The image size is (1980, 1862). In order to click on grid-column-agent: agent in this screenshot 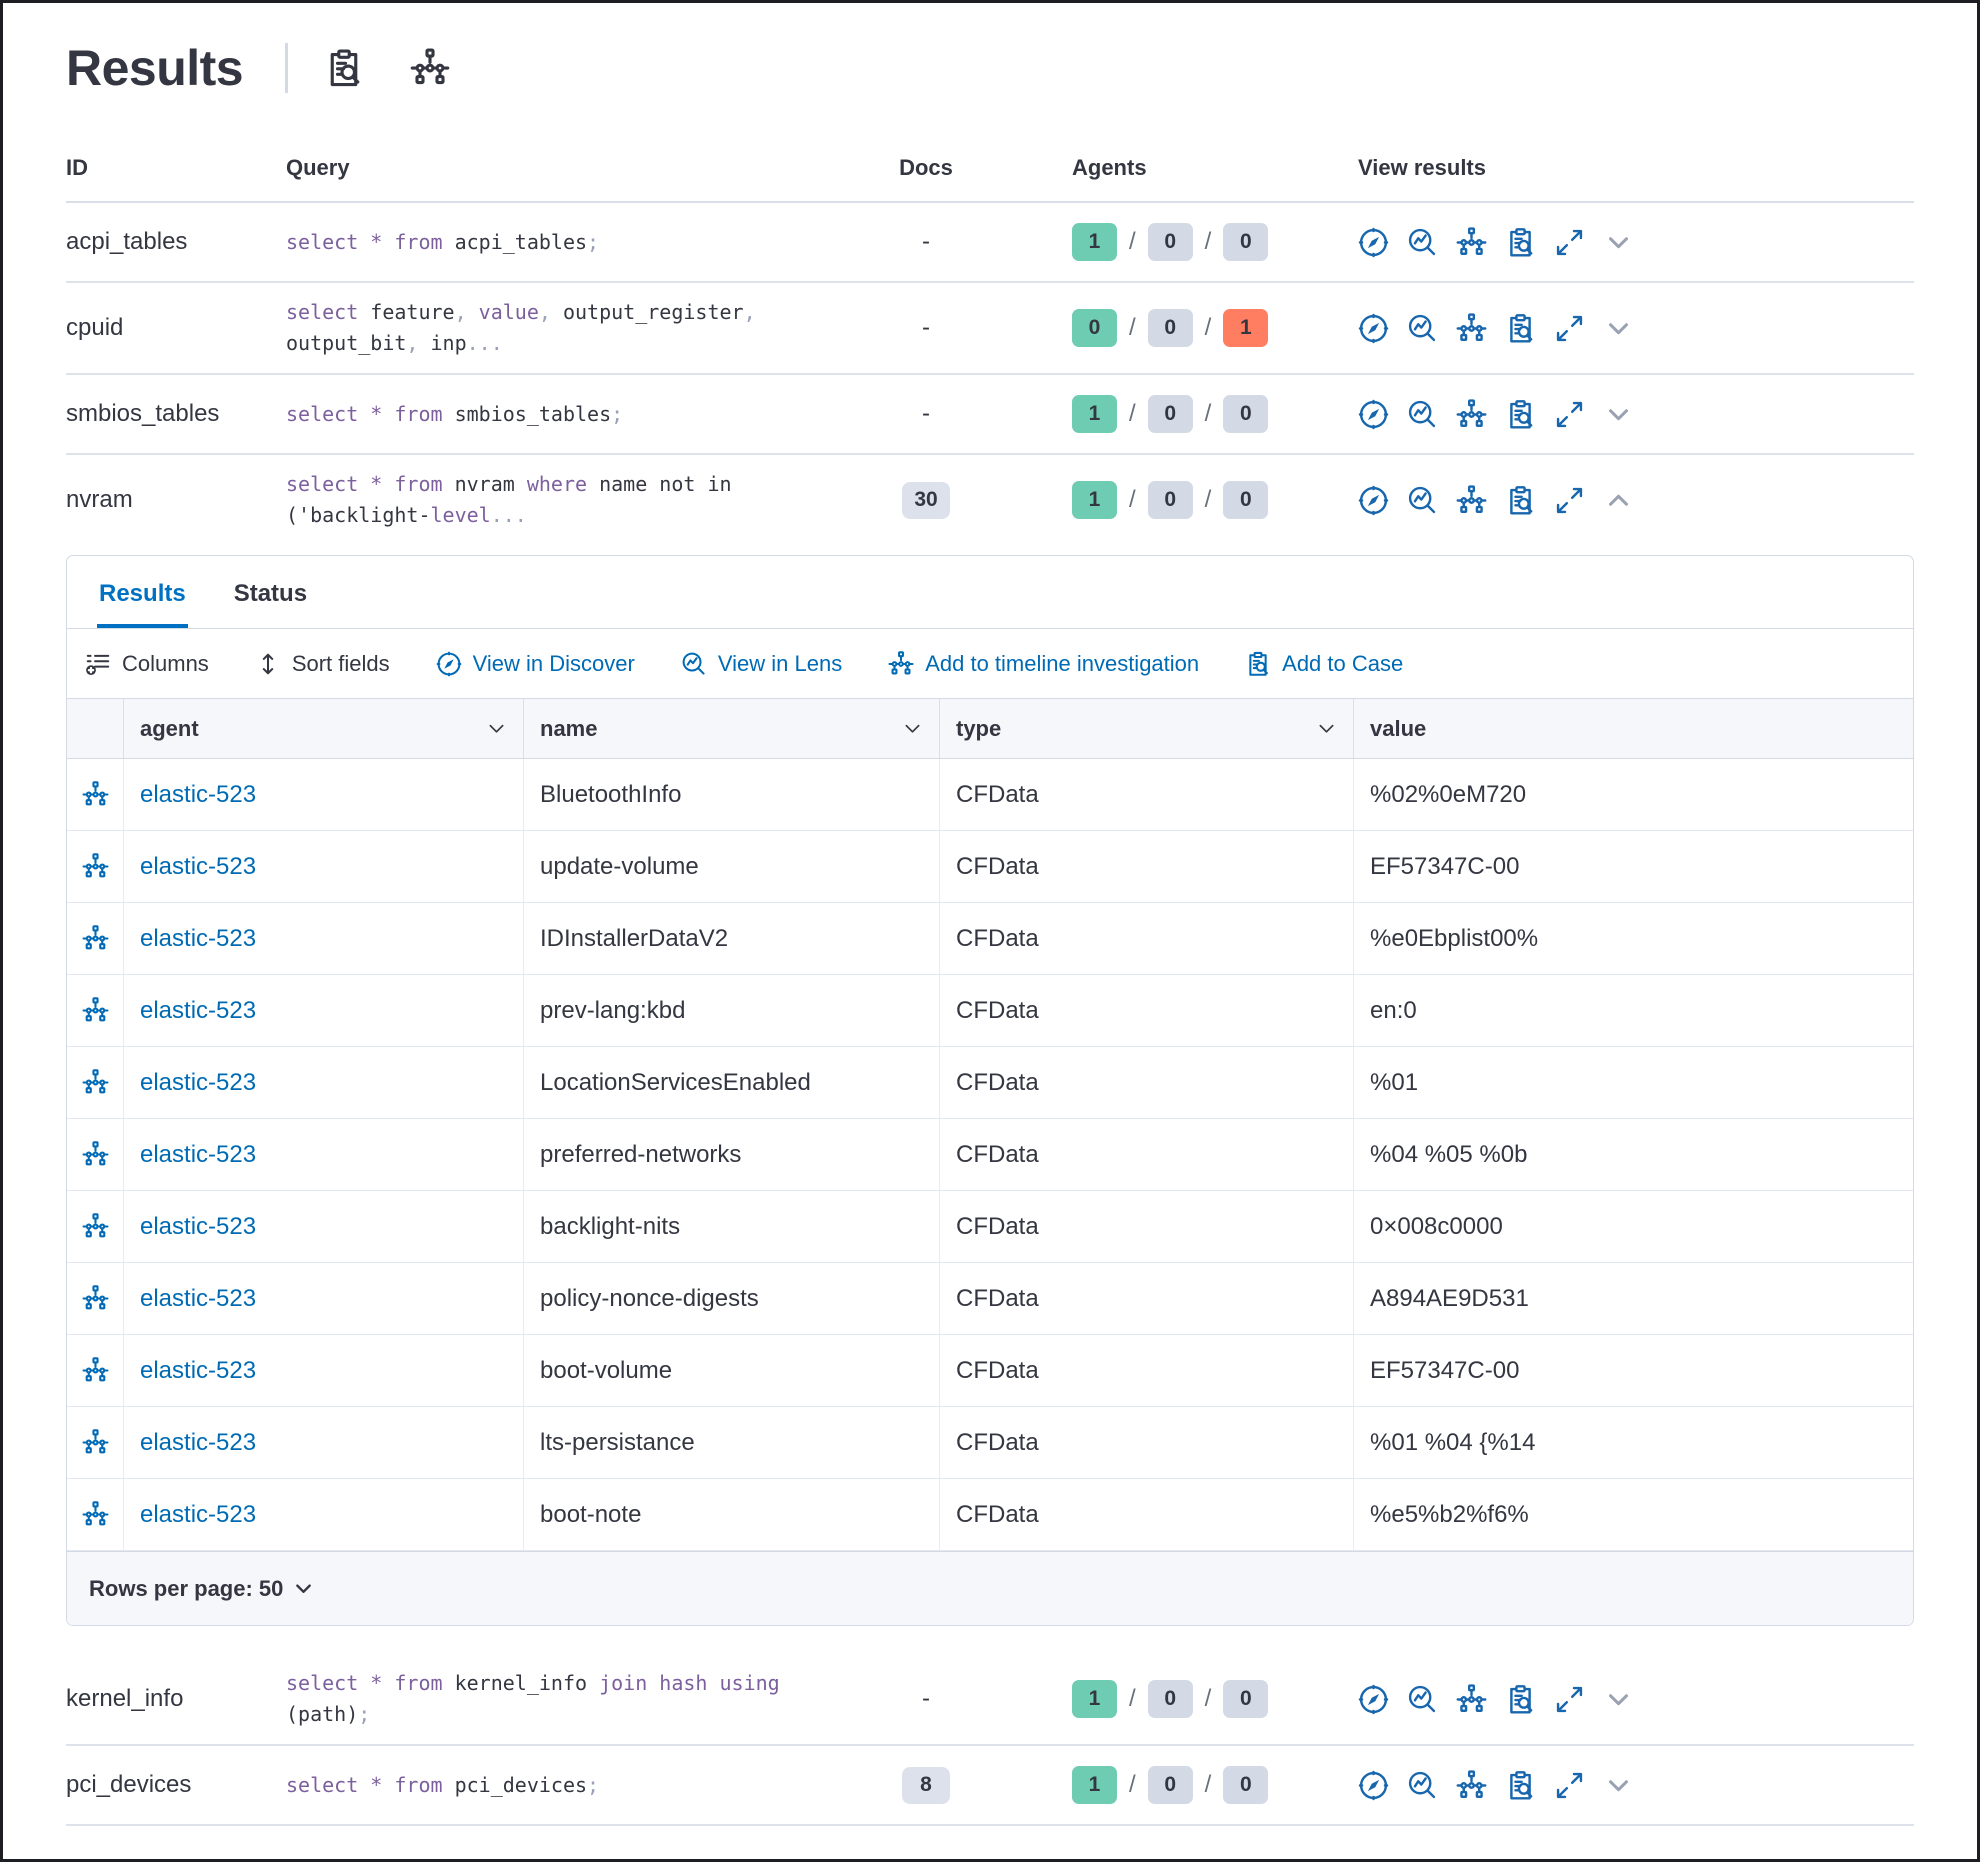, I will do `click(323, 728)`.